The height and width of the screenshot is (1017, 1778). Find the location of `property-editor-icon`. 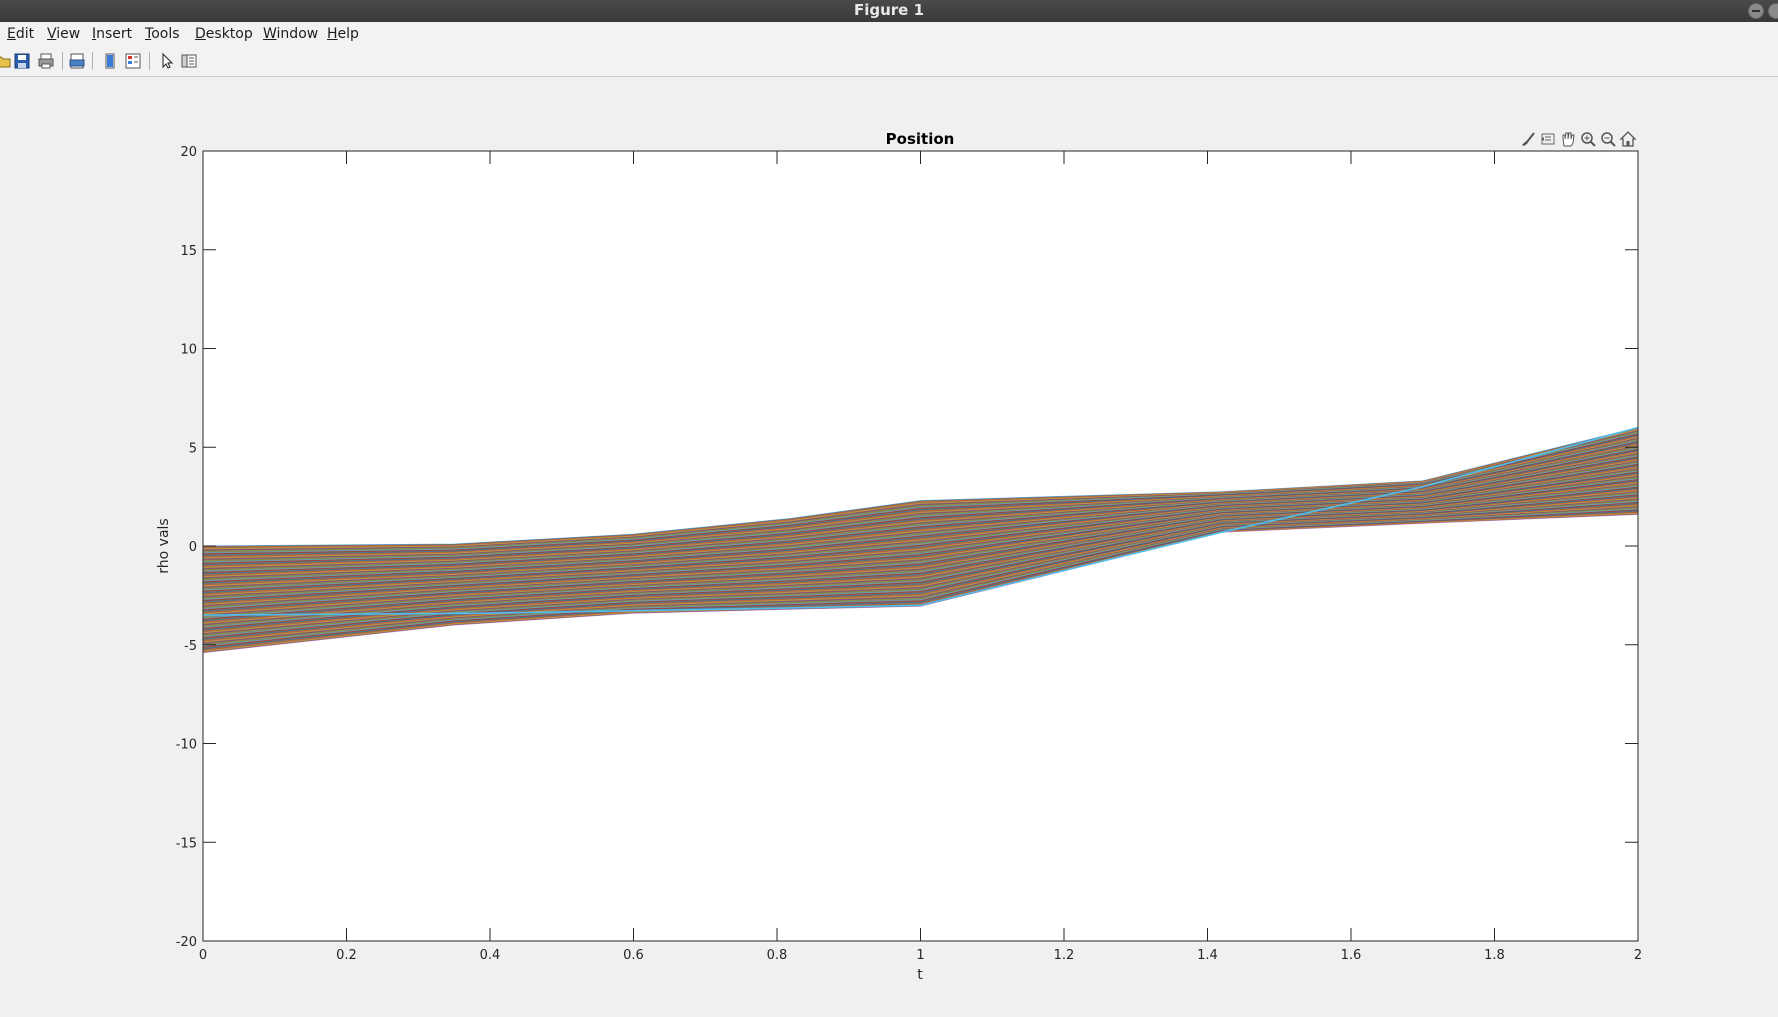

property-editor-icon is located at coordinates (189, 61).